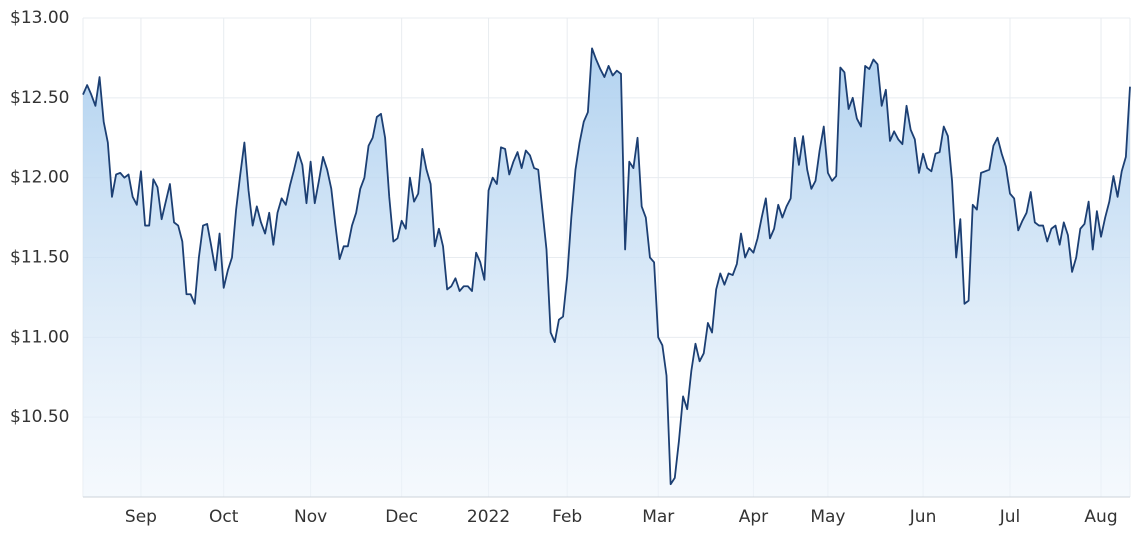  Describe the element at coordinates (39, 98) in the screenshot. I see `y-tick-label: $12.50` at that location.